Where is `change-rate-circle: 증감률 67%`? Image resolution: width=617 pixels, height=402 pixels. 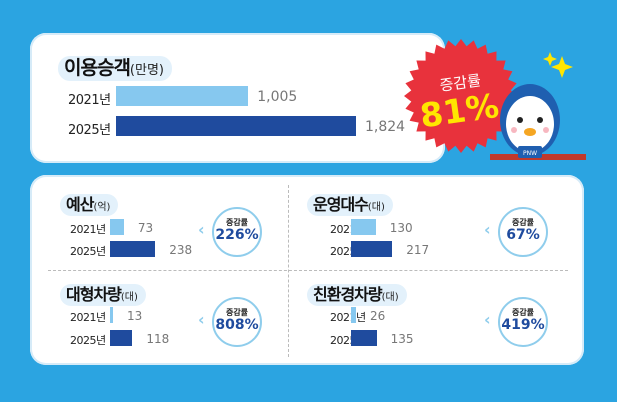 change-rate-circle: 증감률 67% is located at coordinates (523, 232).